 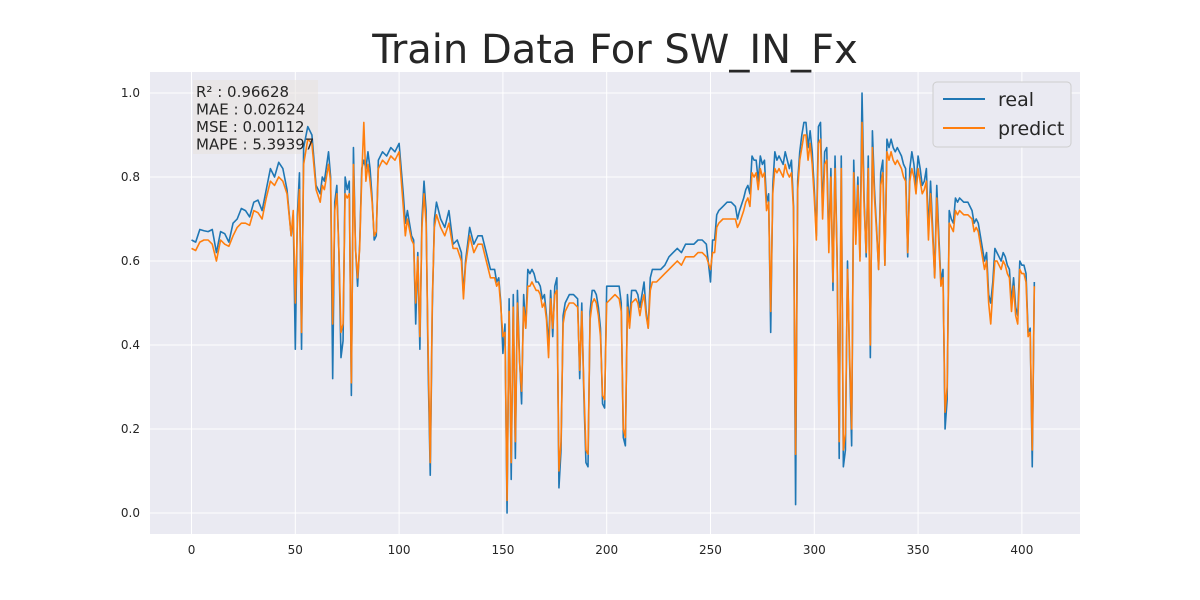 I want to click on metric-label: R² : 0.96628, so click(x=242, y=92).